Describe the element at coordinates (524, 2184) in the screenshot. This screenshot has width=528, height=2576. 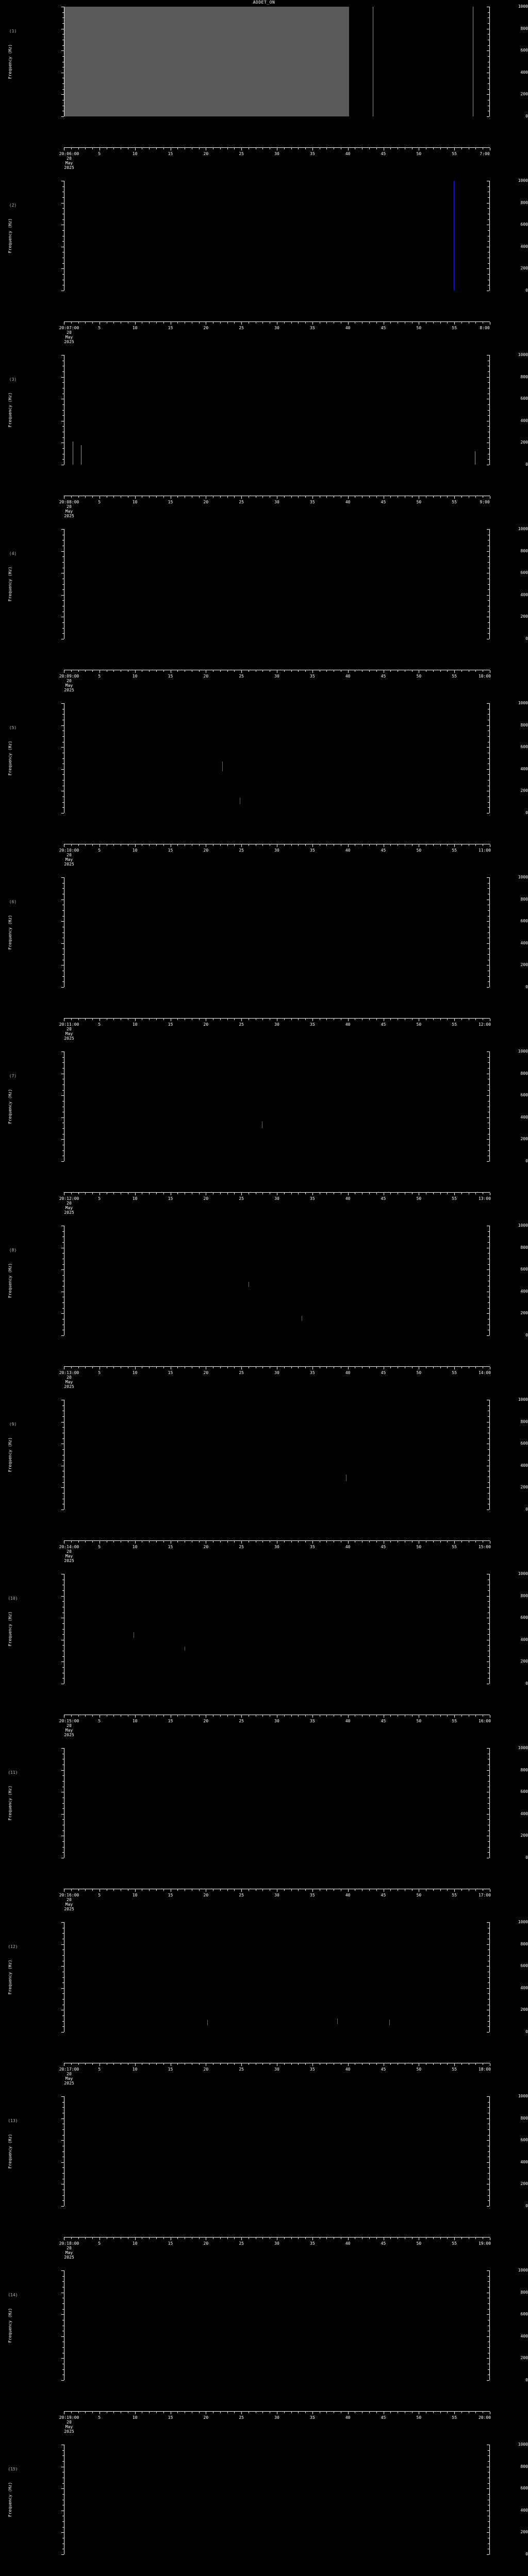
I see `y-tick-label: 200` at that location.